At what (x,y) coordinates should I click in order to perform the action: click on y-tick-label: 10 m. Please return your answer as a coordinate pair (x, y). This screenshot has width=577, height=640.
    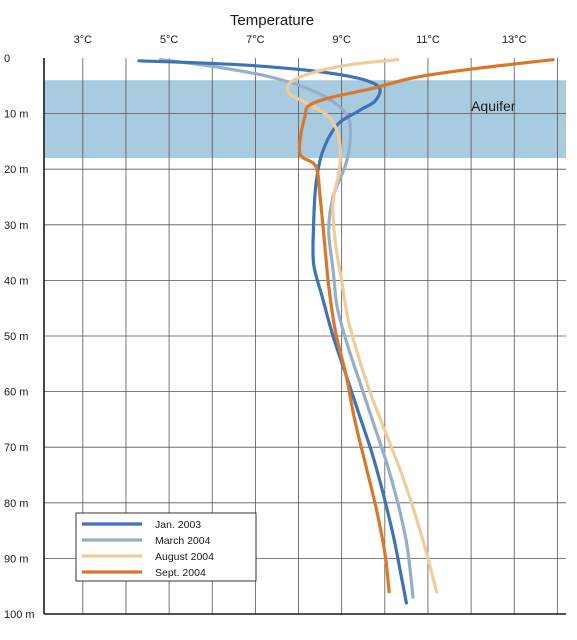
    Looking at the image, I should click on (16, 115).